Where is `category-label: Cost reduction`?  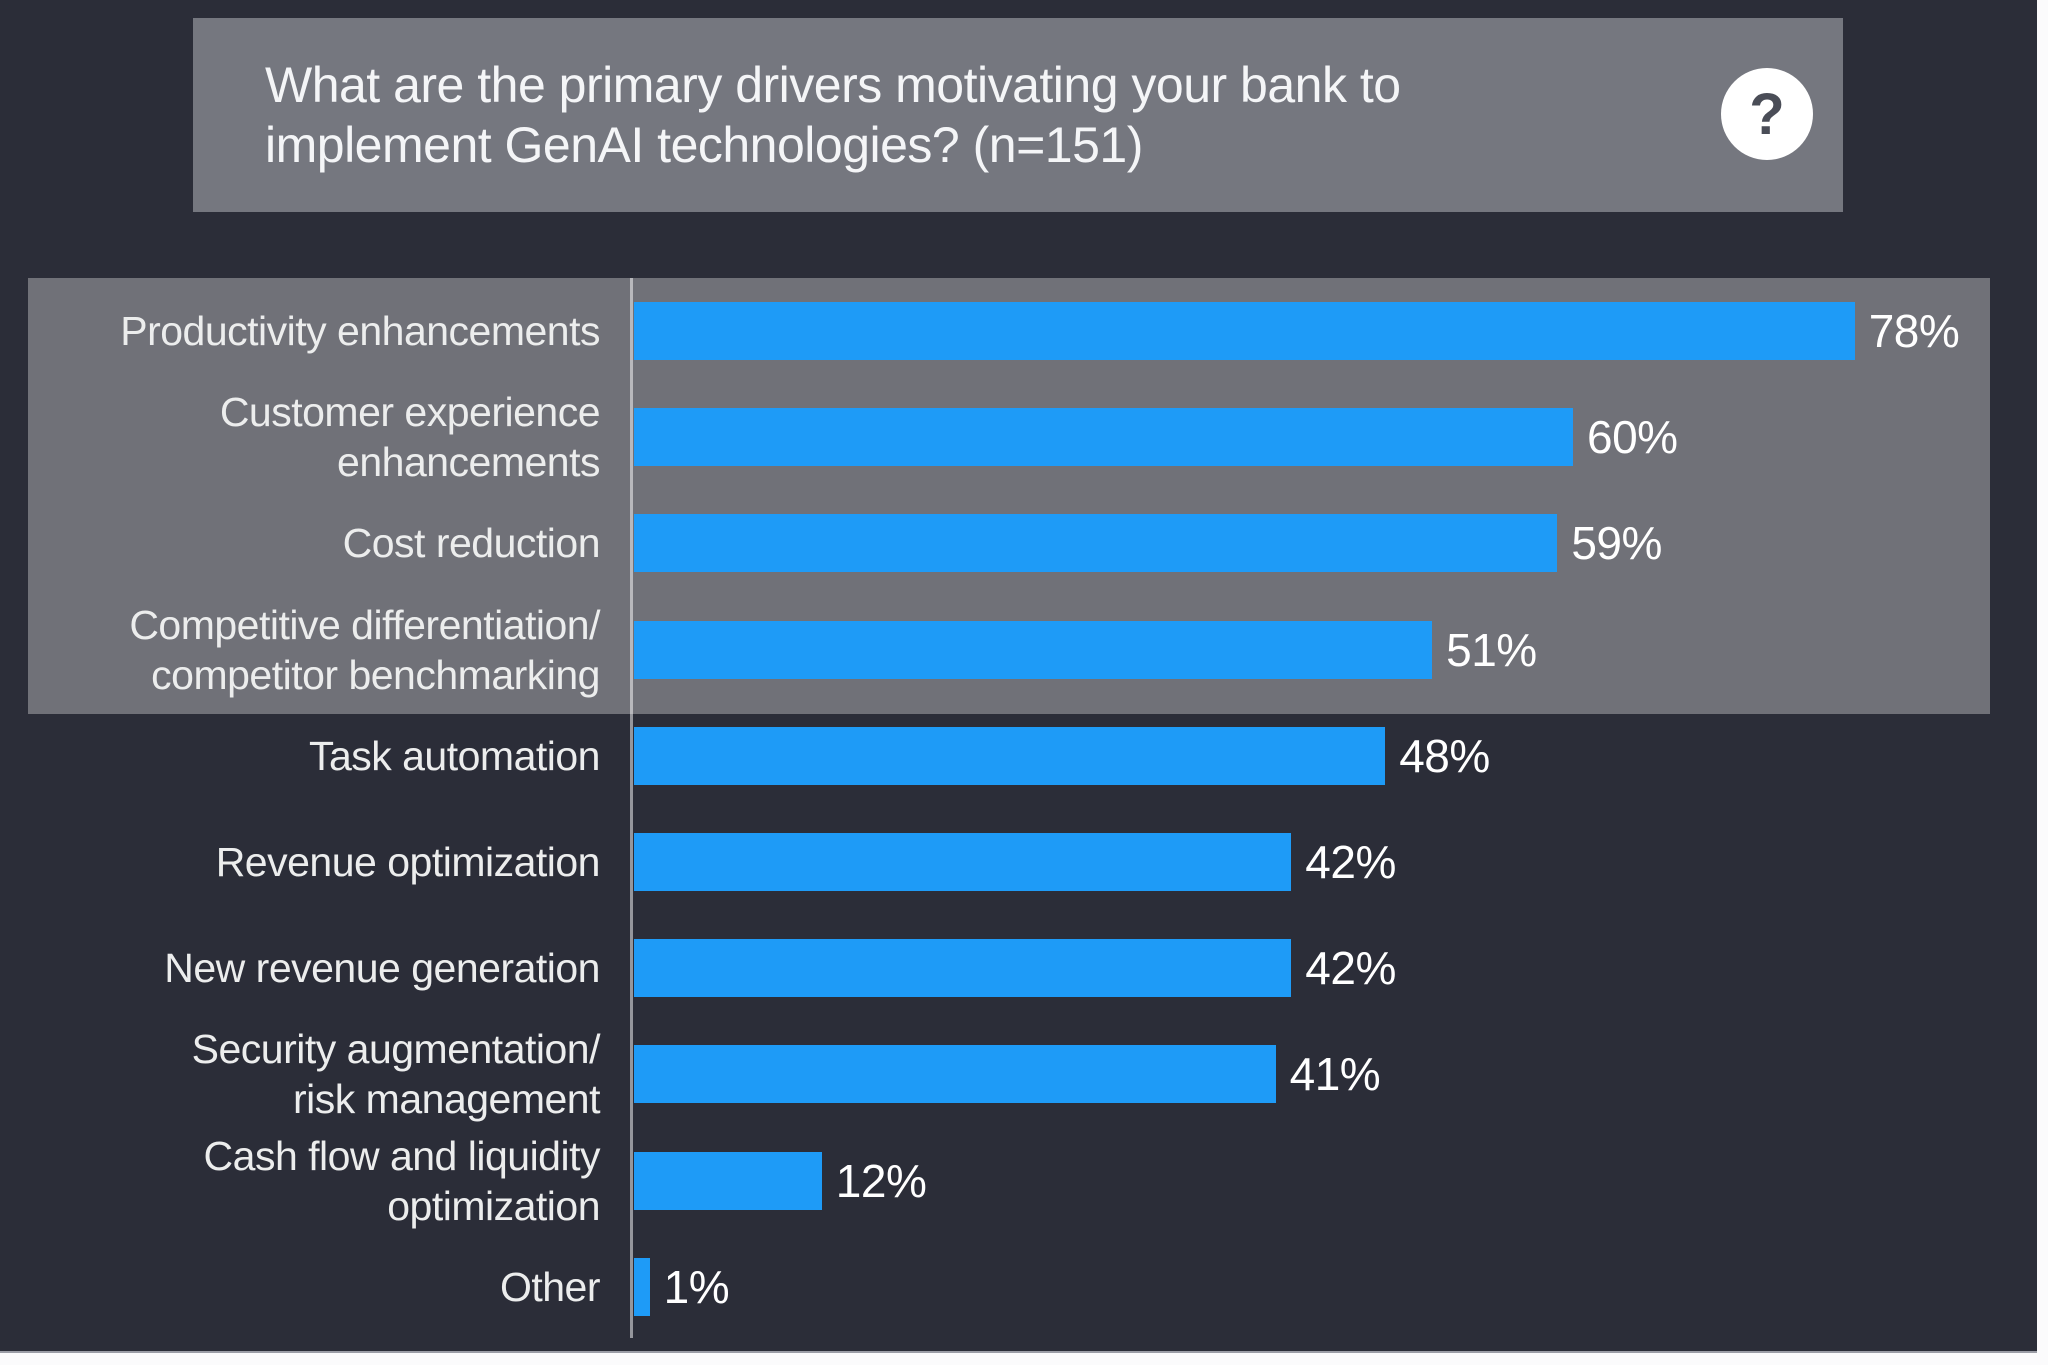
category-label: Cost reduction is located at coordinates (471, 543).